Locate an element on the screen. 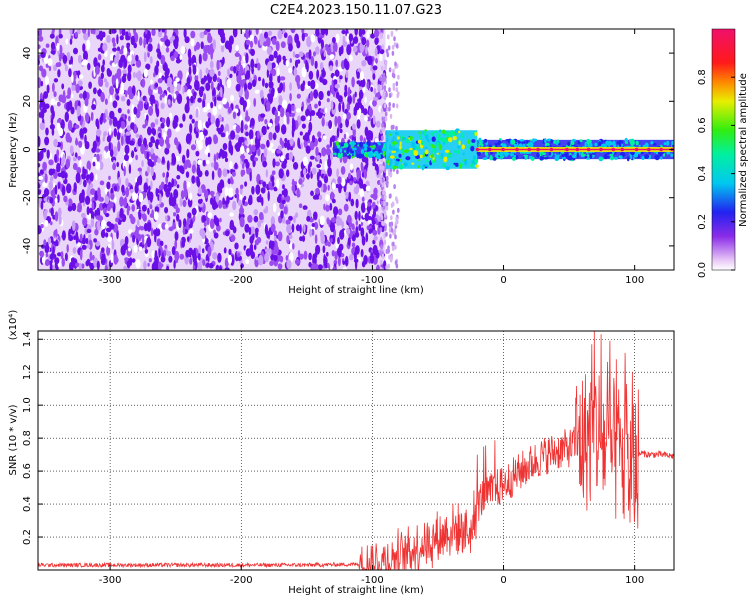 This screenshot has width=750, height=600. colorbar-tick-label: 0.8 is located at coordinates (702, 77).